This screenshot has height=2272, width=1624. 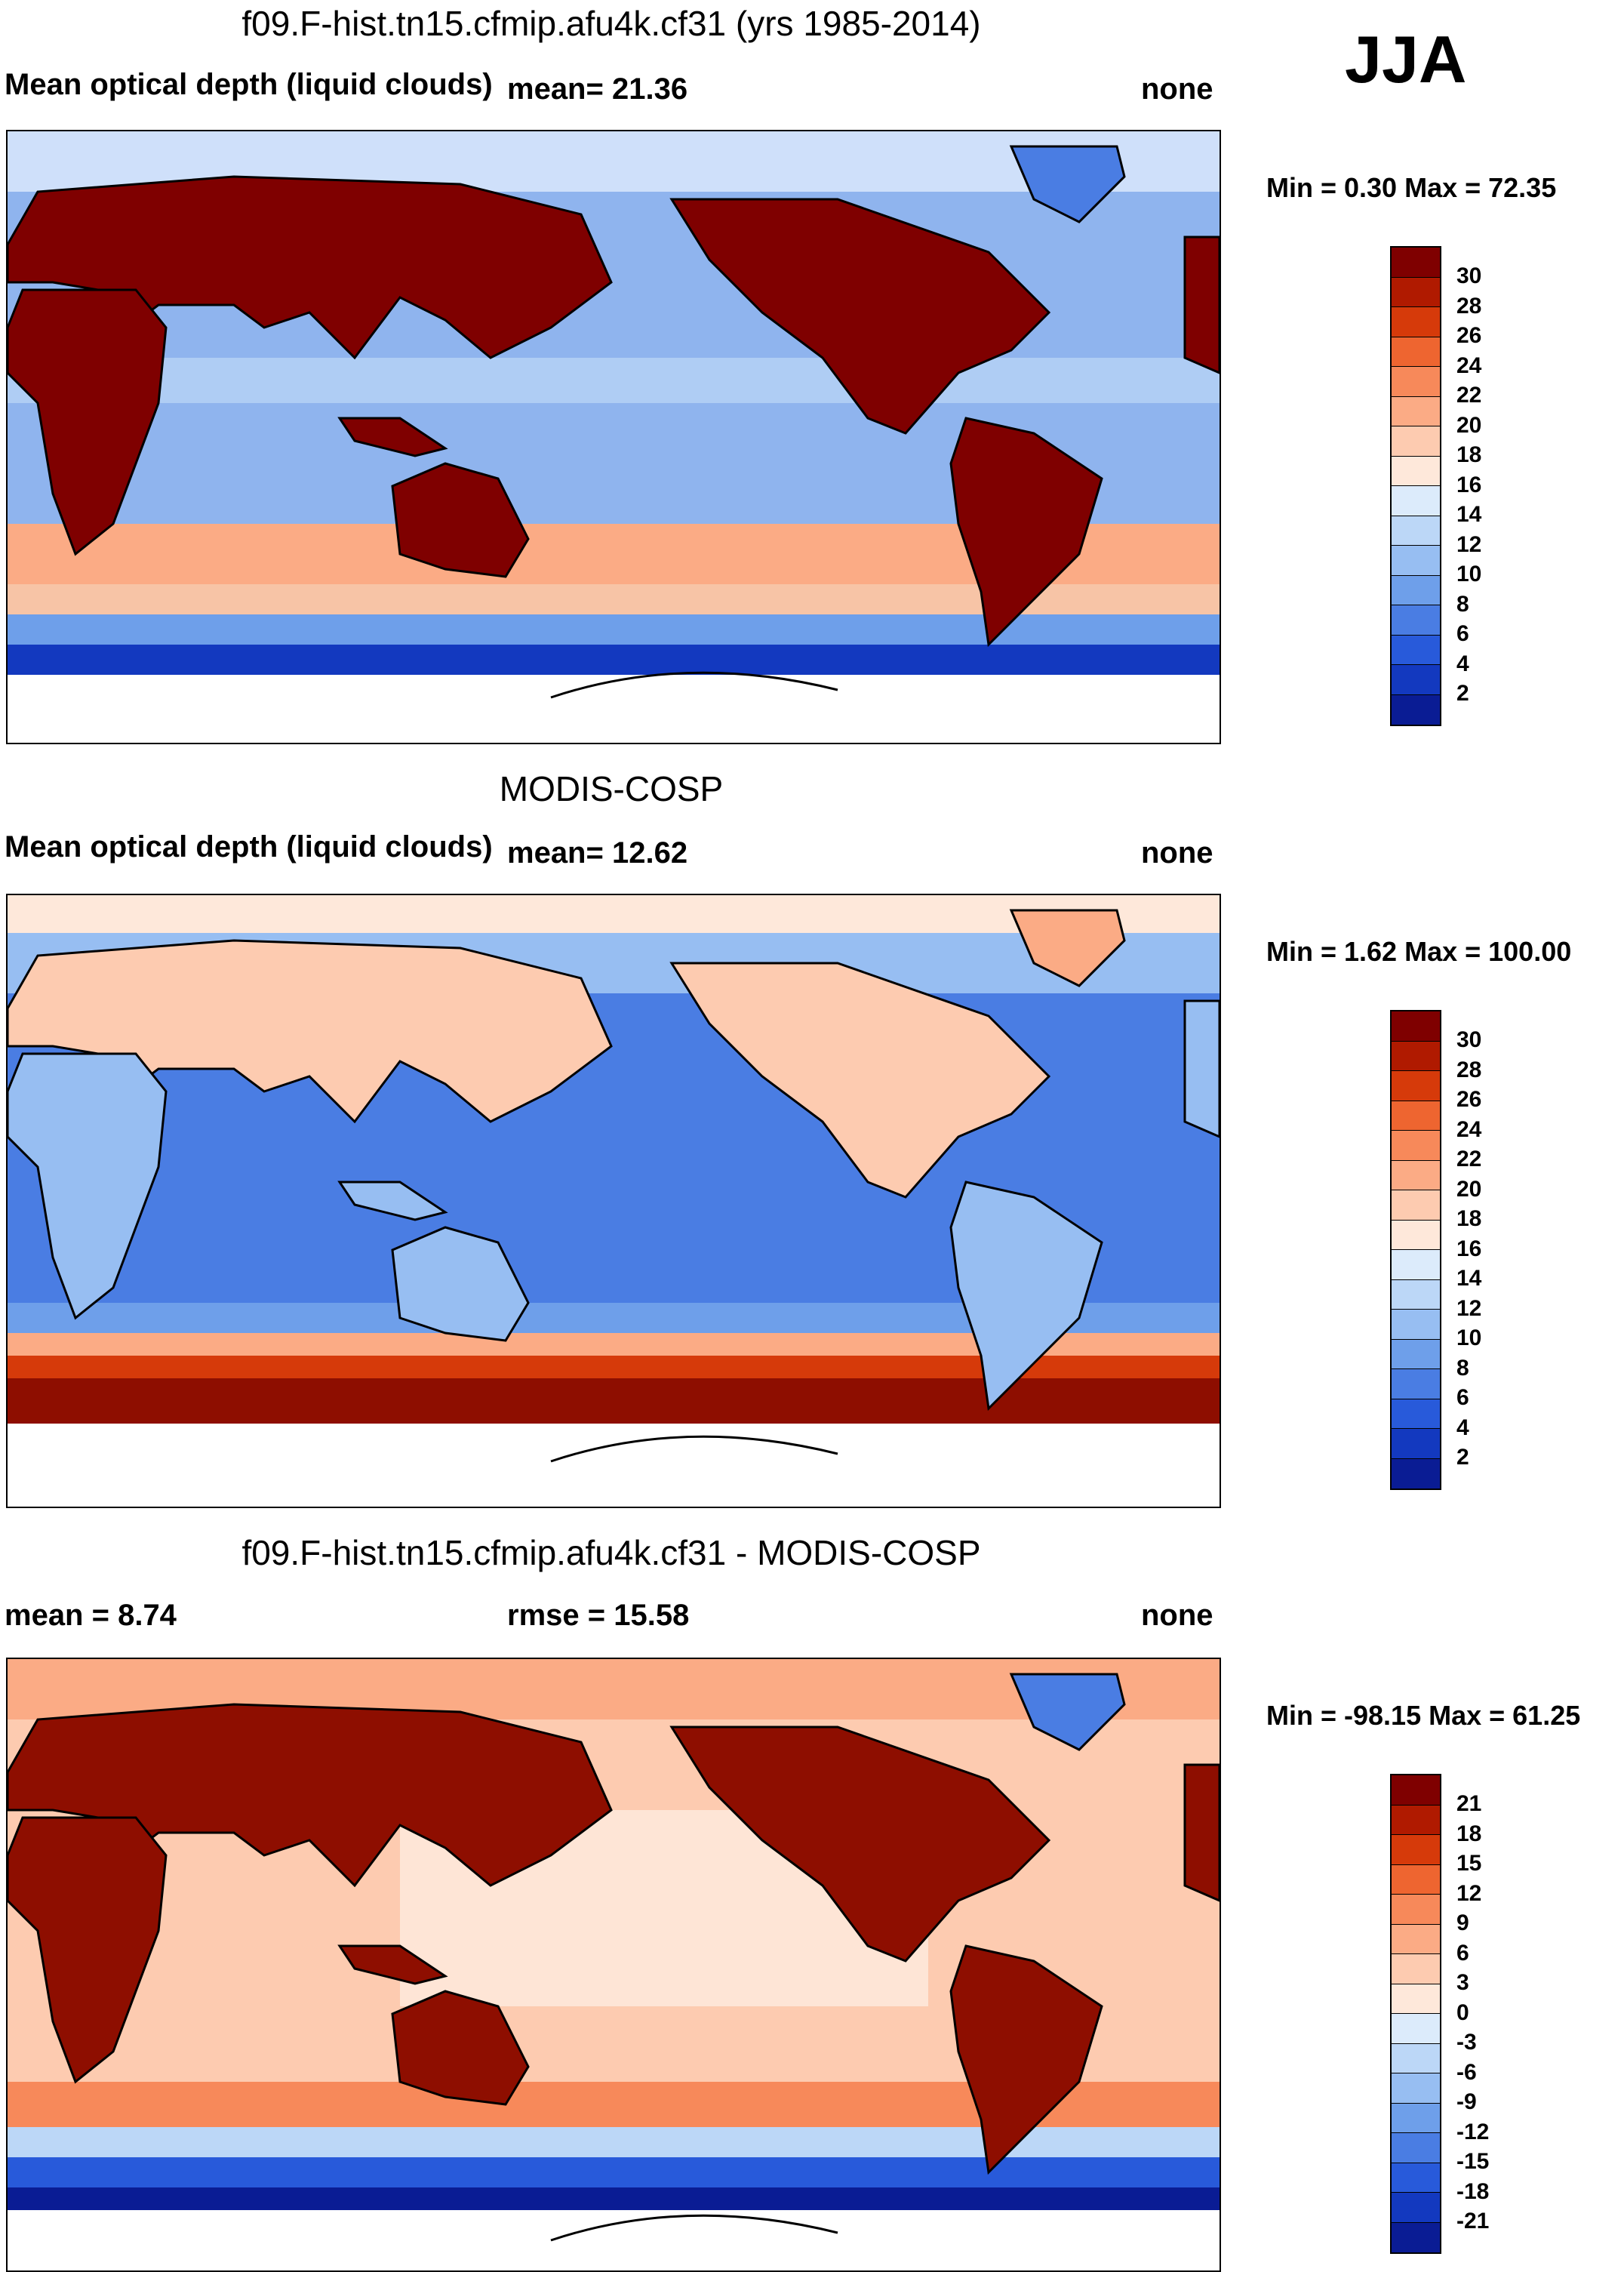 What do you see at coordinates (1473, 2161) in the screenshot?
I see `panel-3-tick: -15` at bounding box center [1473, 2161].